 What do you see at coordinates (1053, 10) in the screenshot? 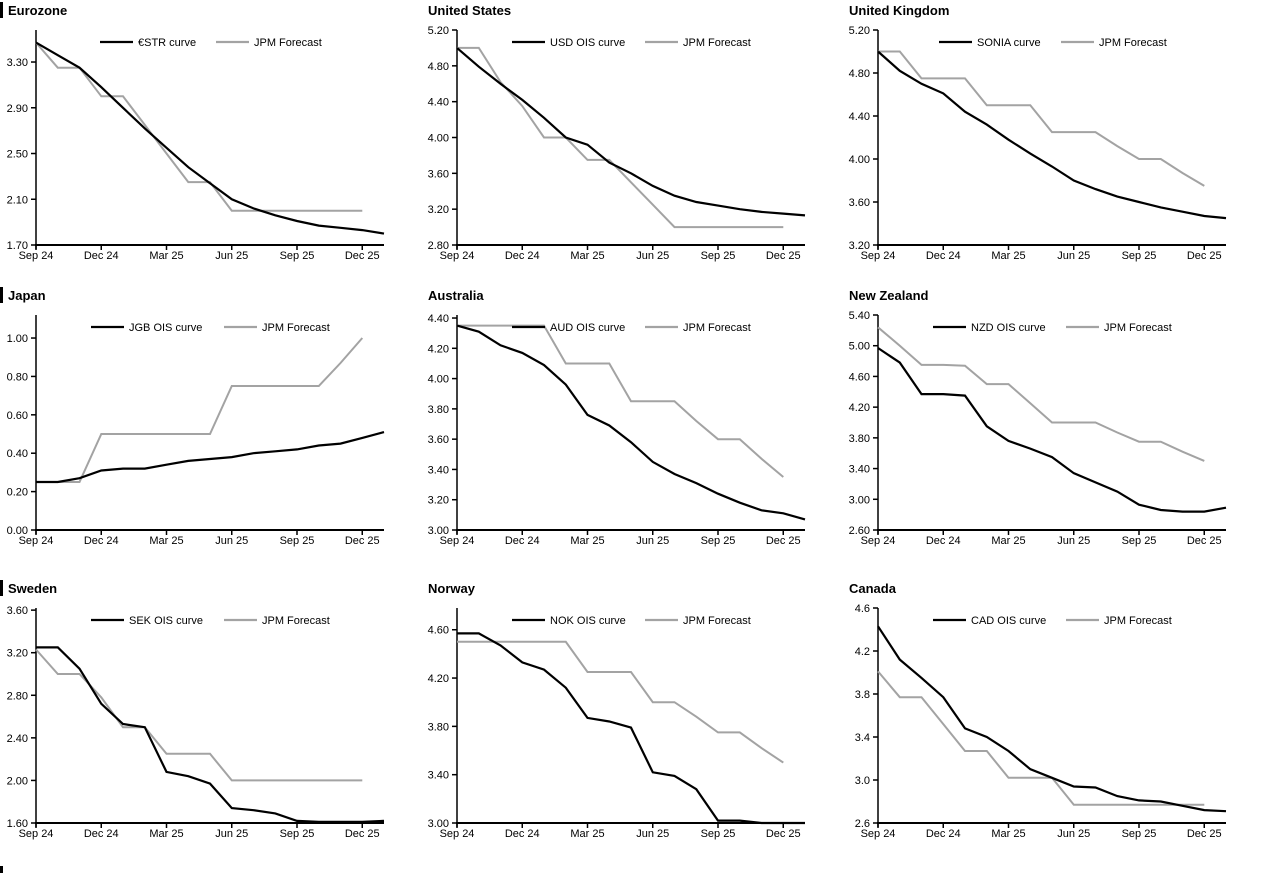
I see `chart-title-row: United Kingdom` at bounding box center [1053, 10].